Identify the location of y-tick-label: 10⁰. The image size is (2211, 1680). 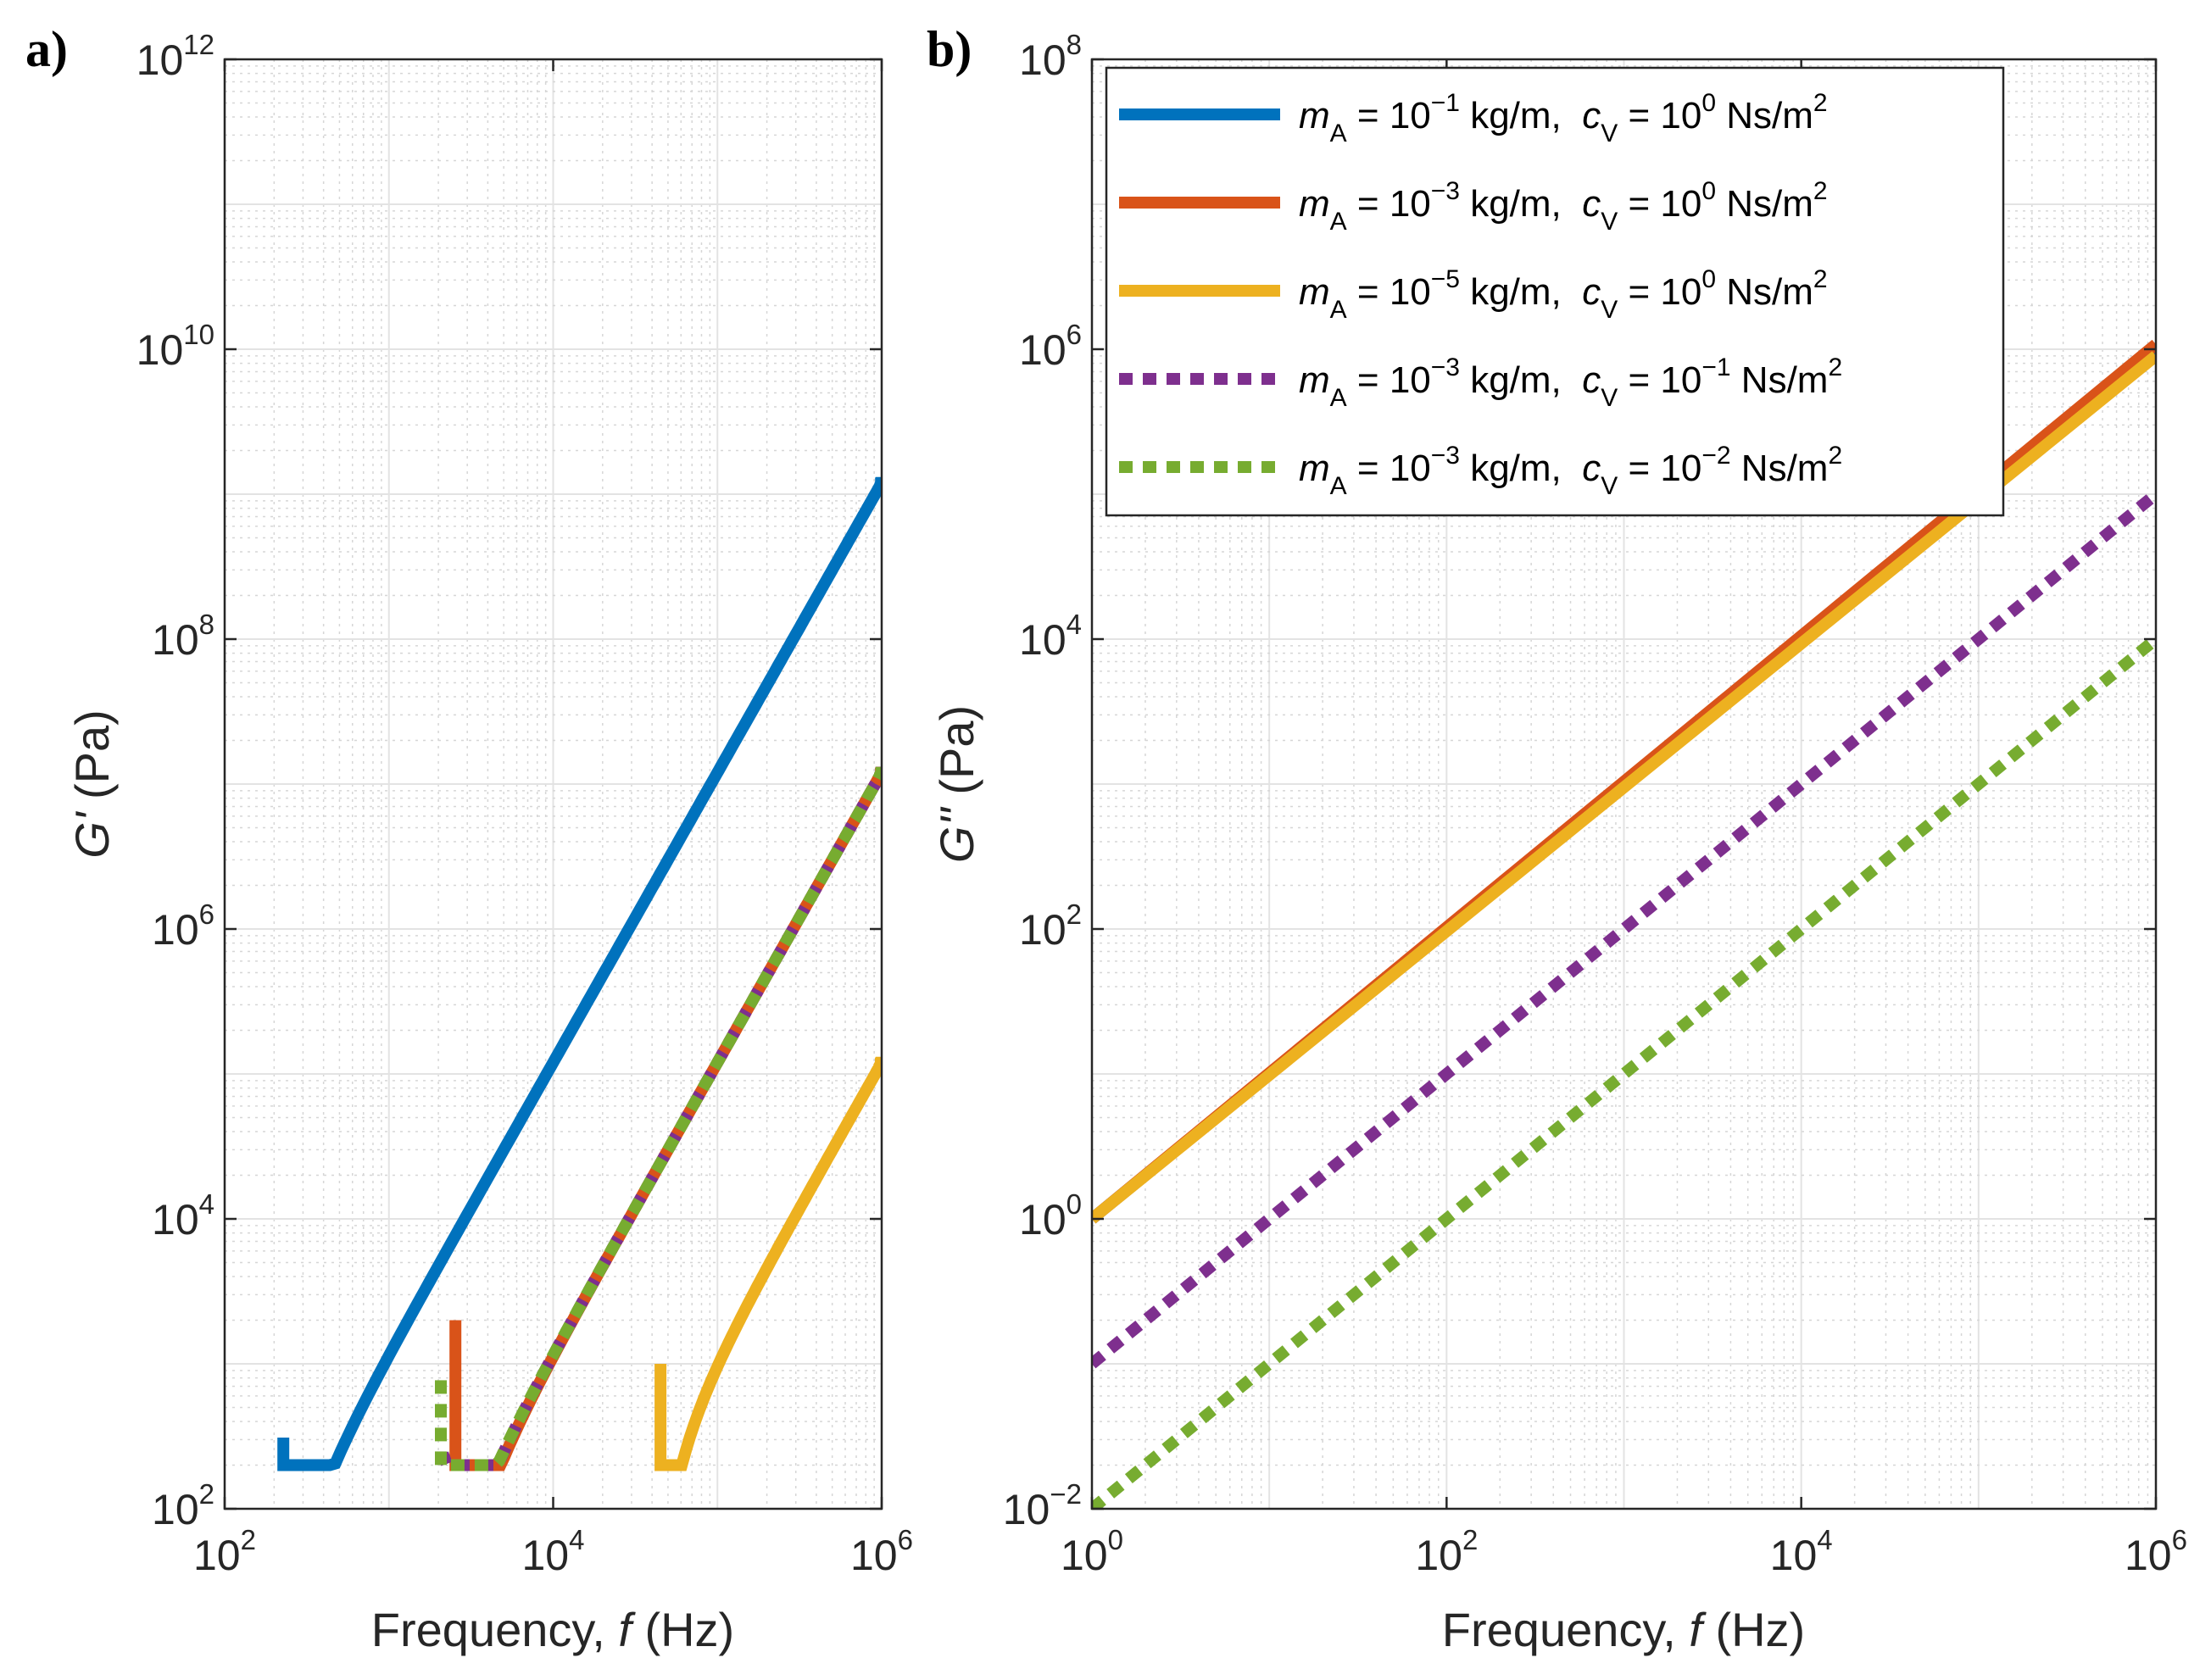
(1050, 1215).